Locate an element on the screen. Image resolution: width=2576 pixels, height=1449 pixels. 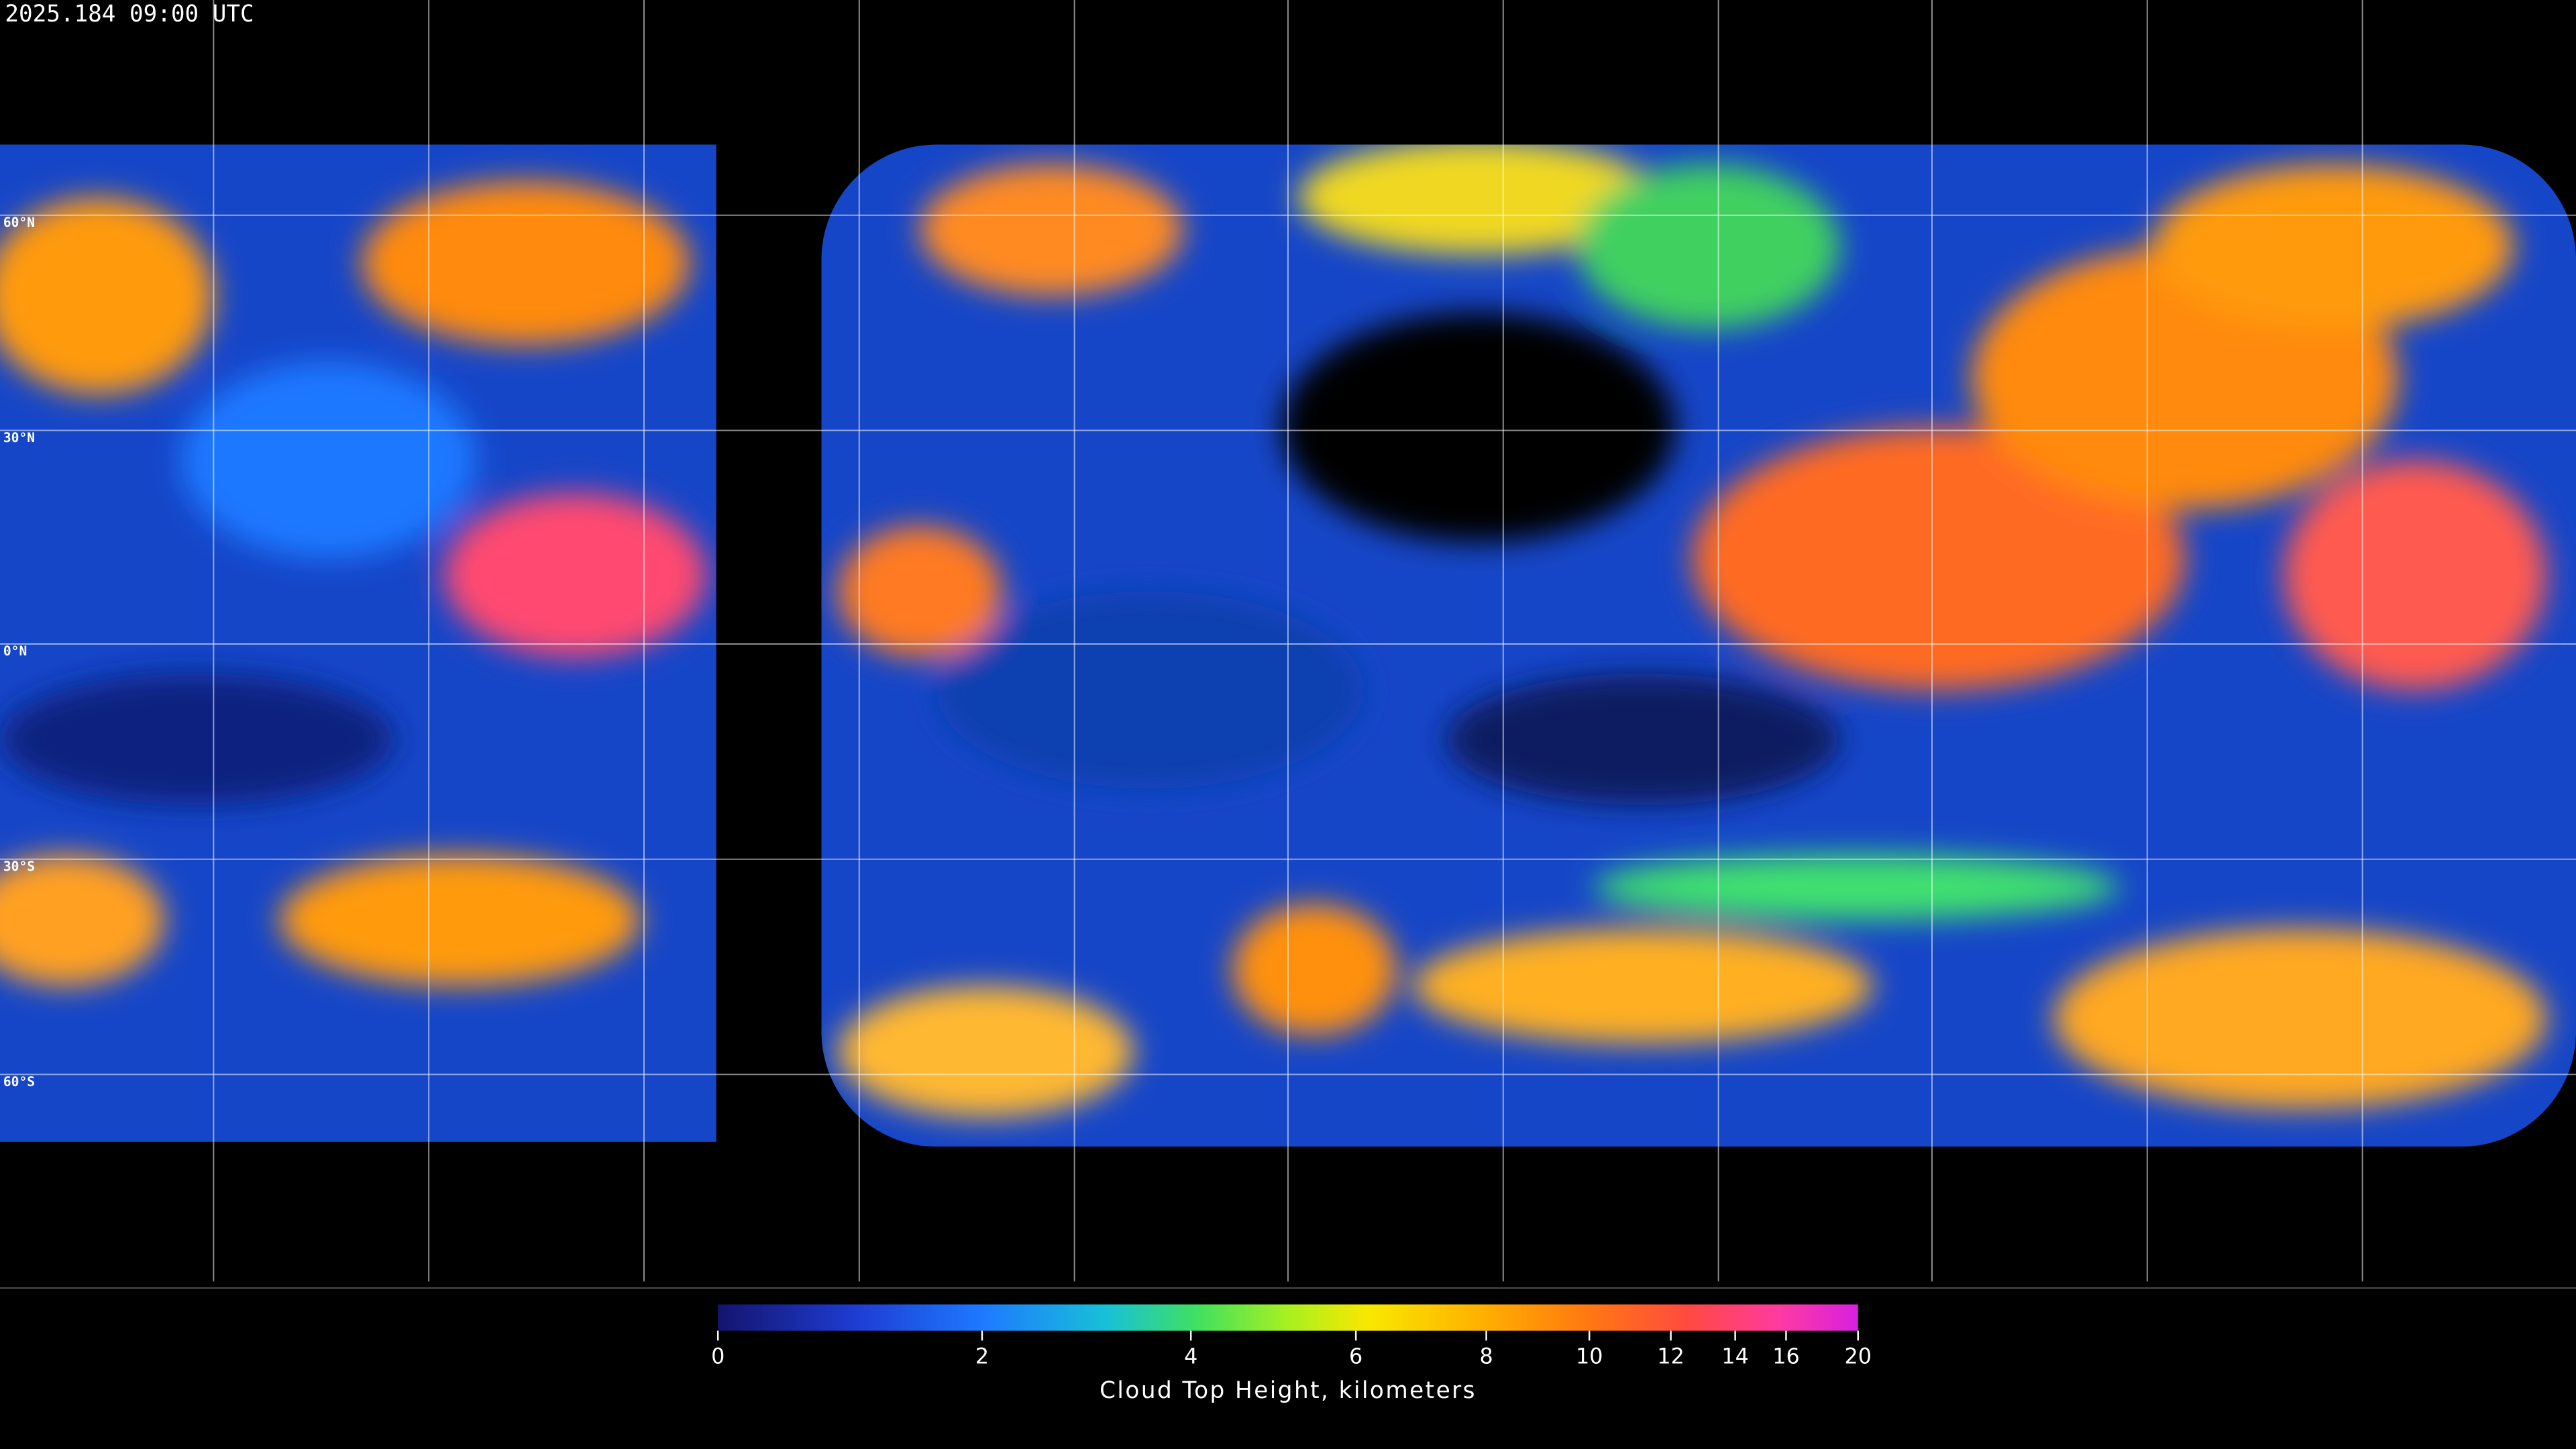
timestamp: 2025.184 09:00 UTC is located at coordinates (129, 14).